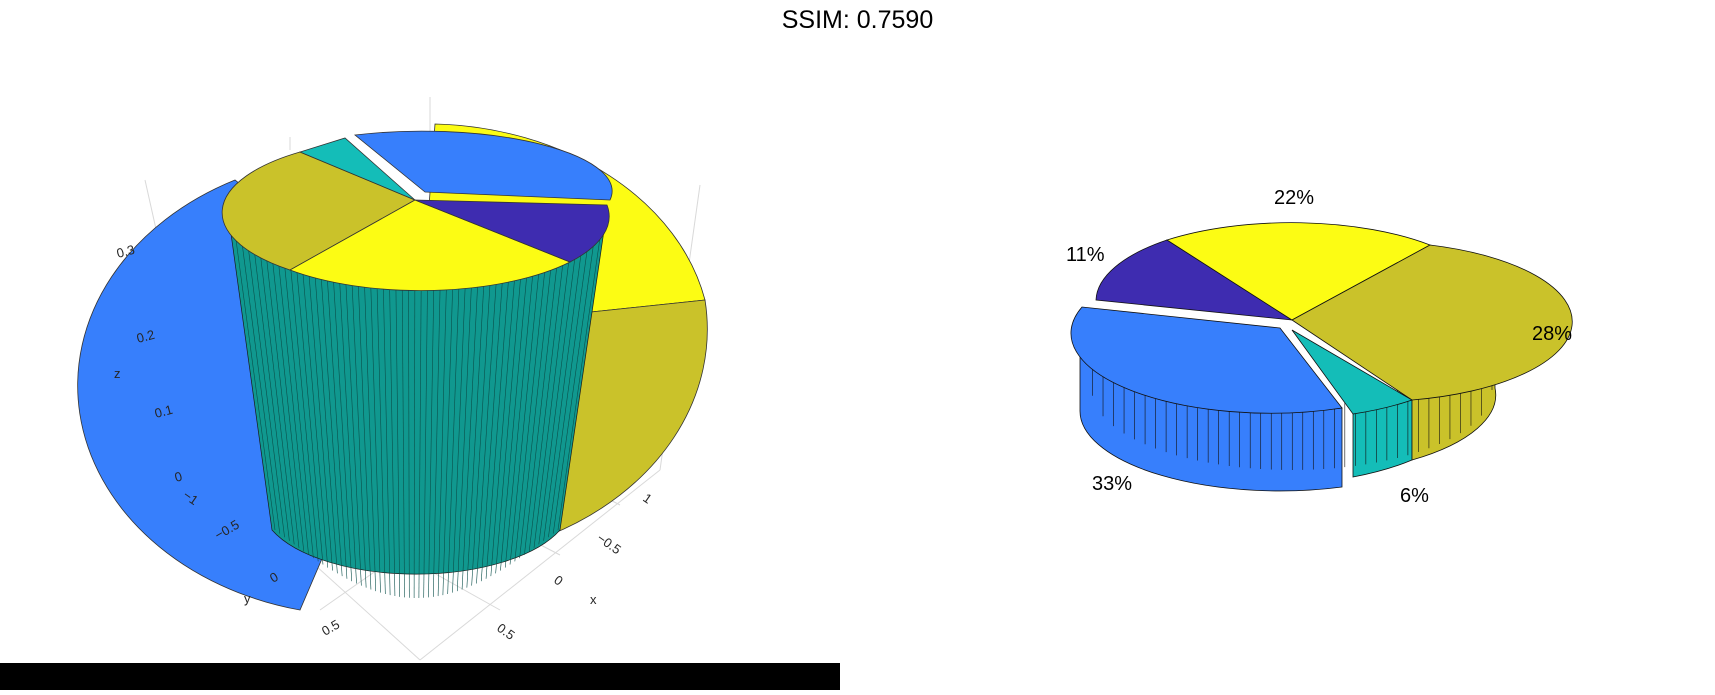 The width and height of the screenshot is (1715, 695). Describe the element at coordinates (1414, 496) in the screenshot. I see `label-6: 6%` at that location.